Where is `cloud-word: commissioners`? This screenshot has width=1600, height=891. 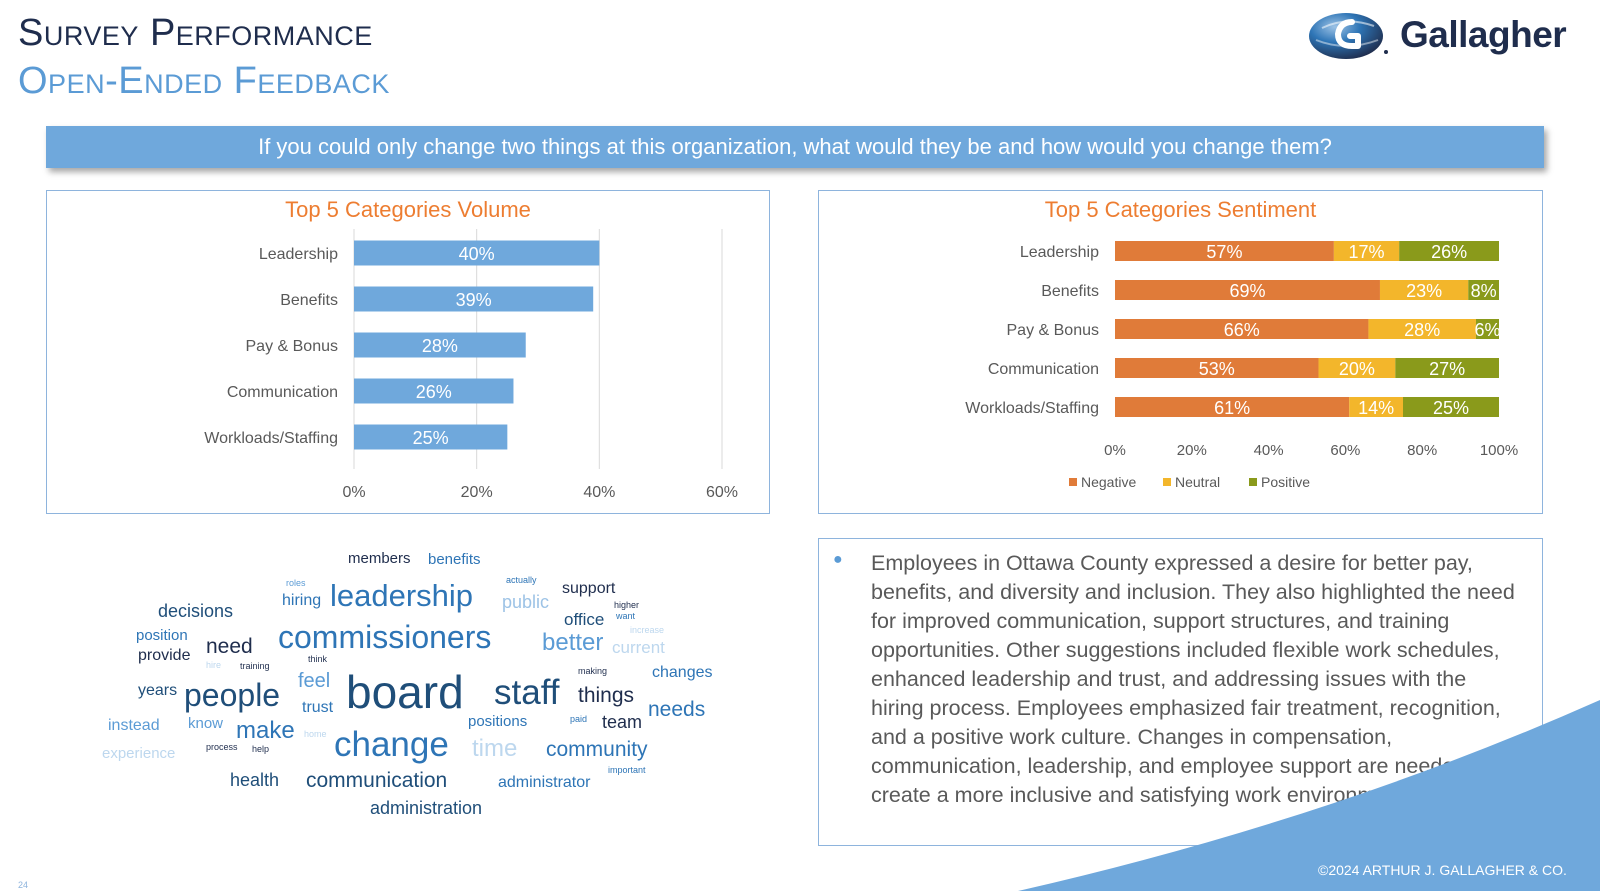 cloud-word: commissioners is located at coordinates (385, 637).